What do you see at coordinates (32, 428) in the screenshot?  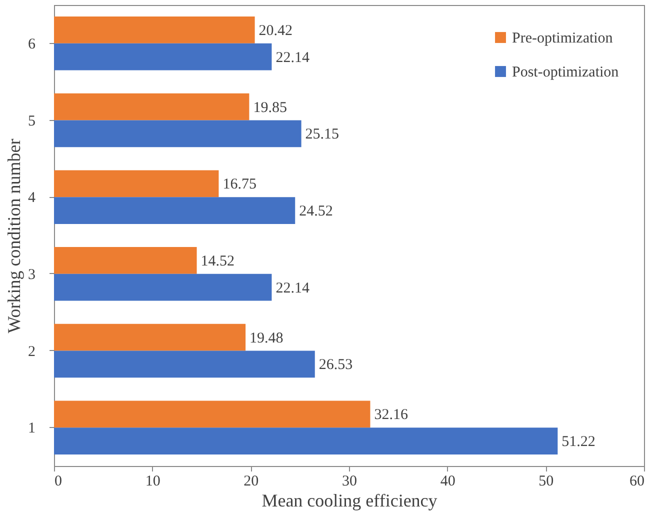 I see `y-tick-label: 1` at bounding box center [32, 428].